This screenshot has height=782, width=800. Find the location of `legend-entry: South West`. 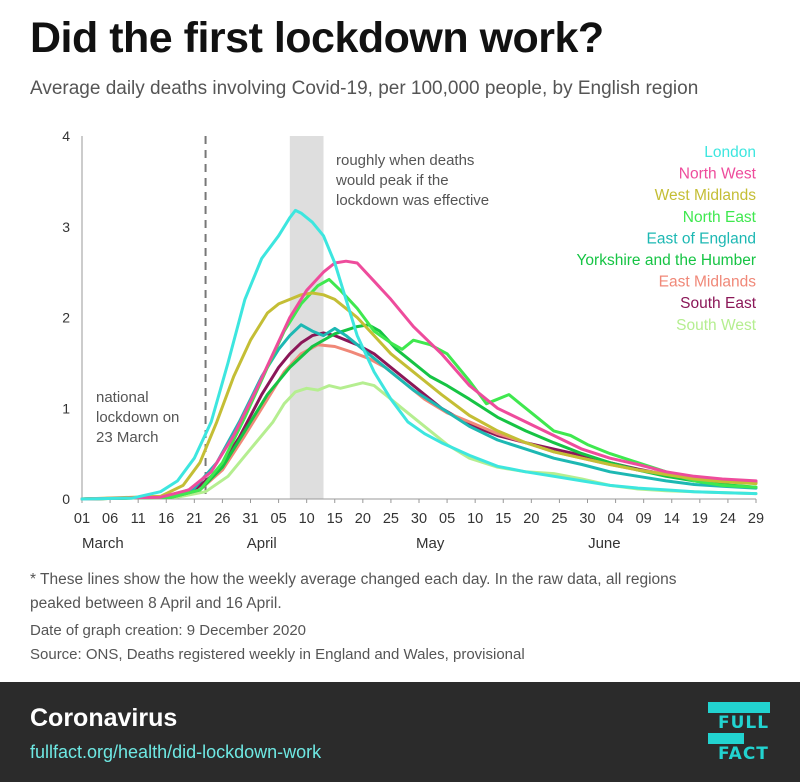

legend-entry: South West is located at coordinates (716, 325).